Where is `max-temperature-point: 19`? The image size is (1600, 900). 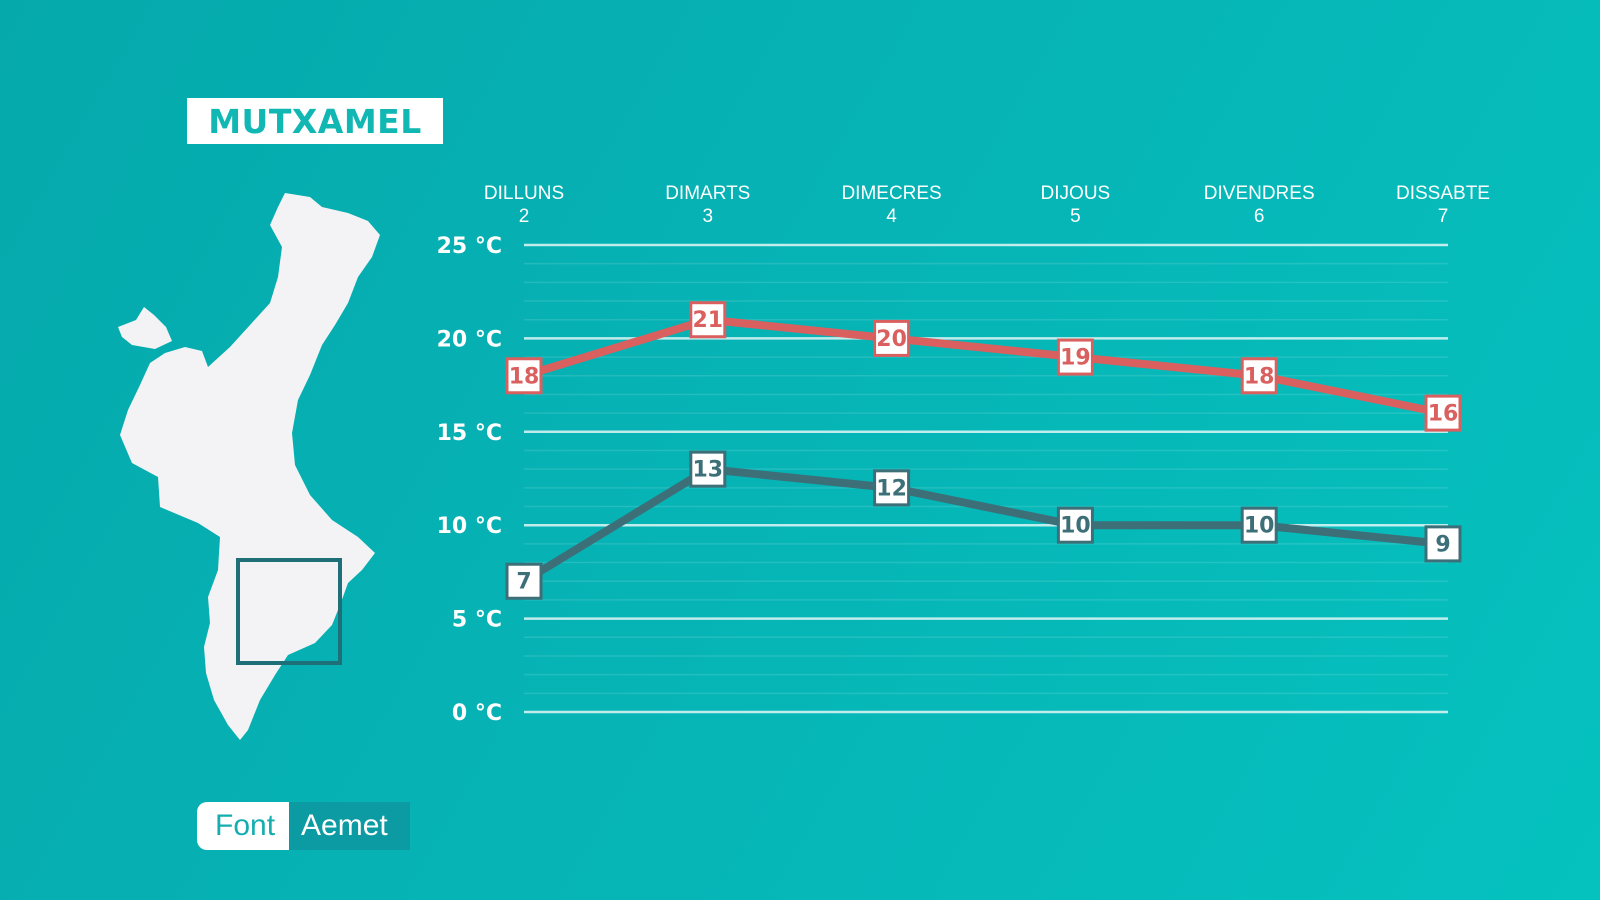 max-temperature-point: 19 is located at coordinates (1075, 357).